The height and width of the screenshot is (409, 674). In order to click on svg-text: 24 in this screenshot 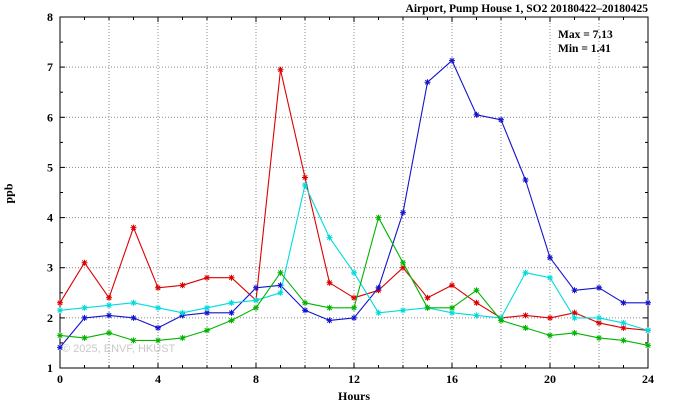, I will do `click(648, 379)`.